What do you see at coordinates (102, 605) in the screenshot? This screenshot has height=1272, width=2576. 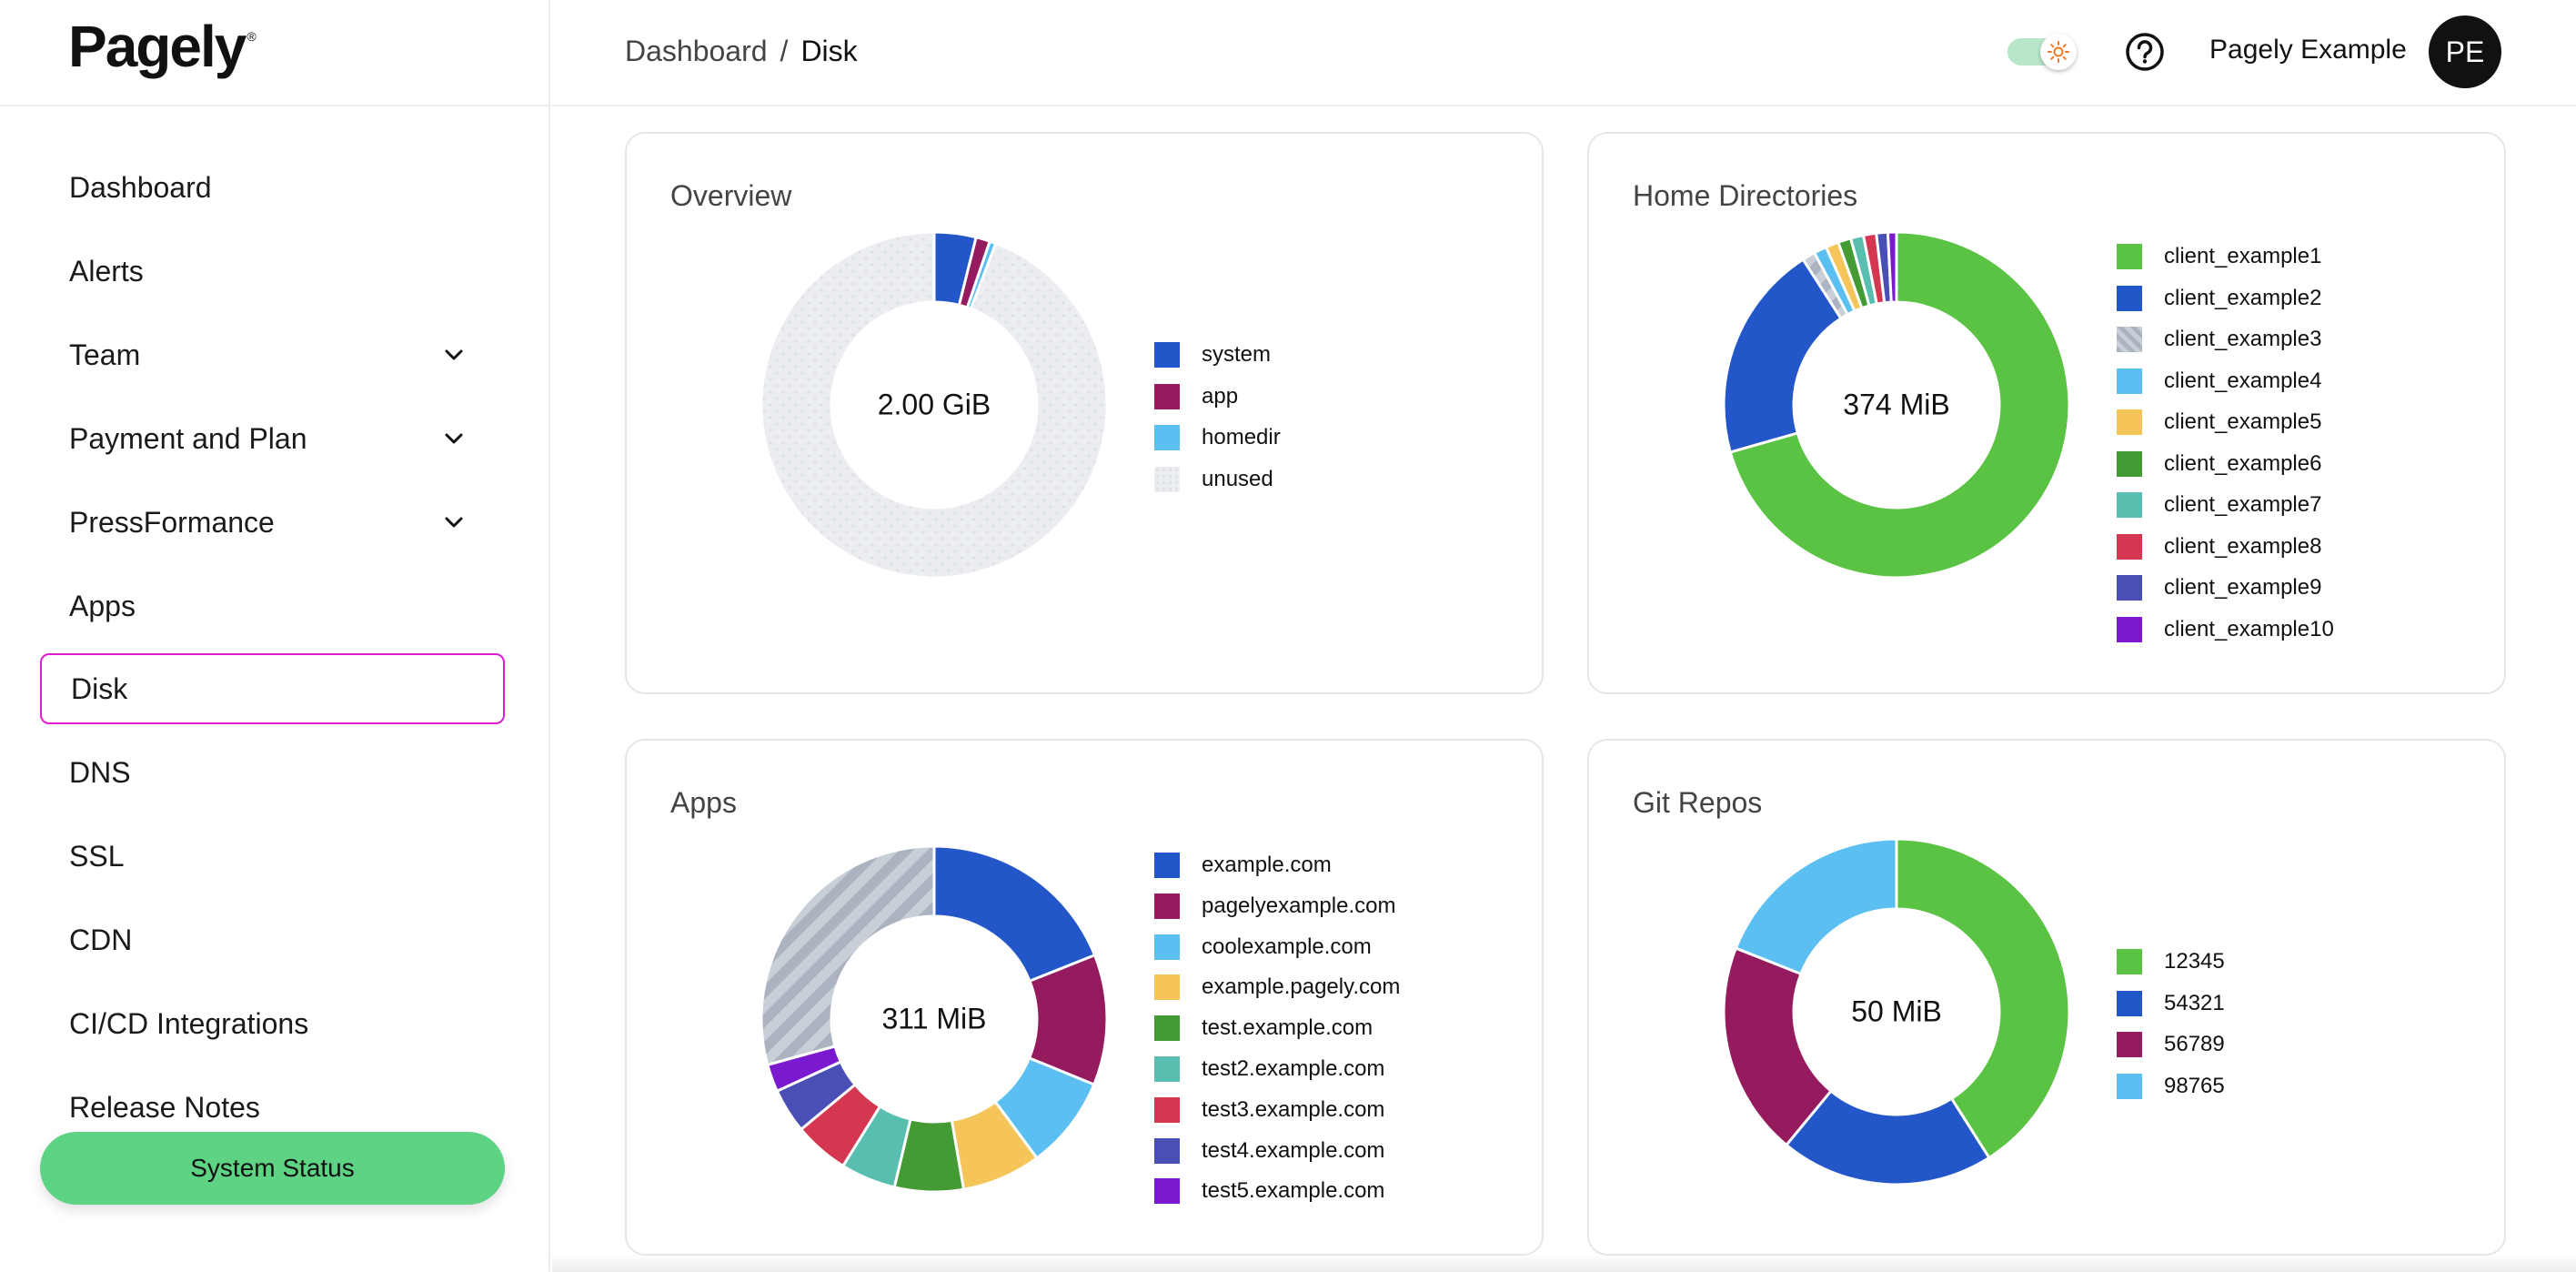 I see `sidebar-item-label: Apps` at bounding box center [102, 605].